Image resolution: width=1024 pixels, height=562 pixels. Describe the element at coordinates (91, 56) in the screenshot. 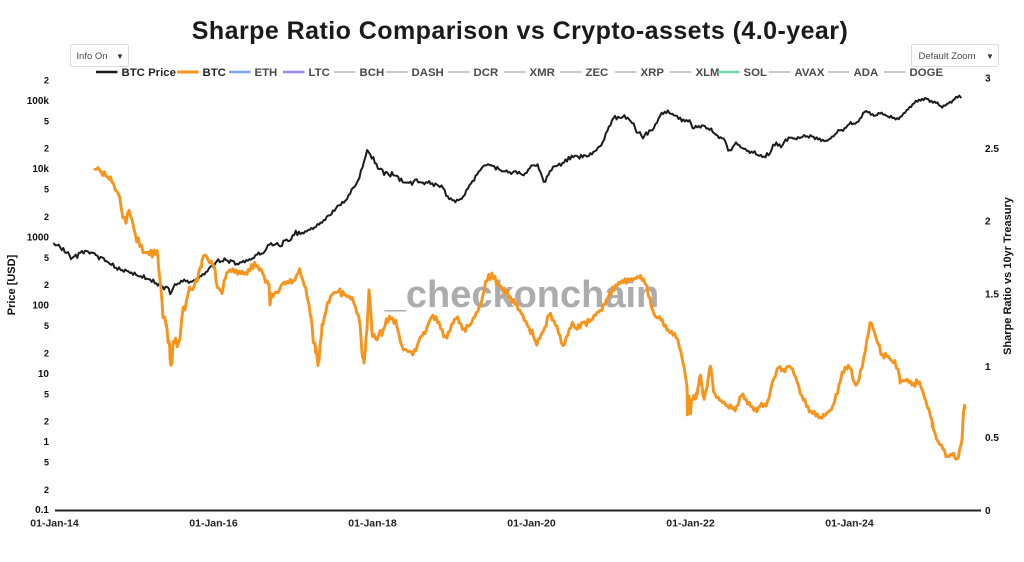

I see `svg-text: Info On` at that location.